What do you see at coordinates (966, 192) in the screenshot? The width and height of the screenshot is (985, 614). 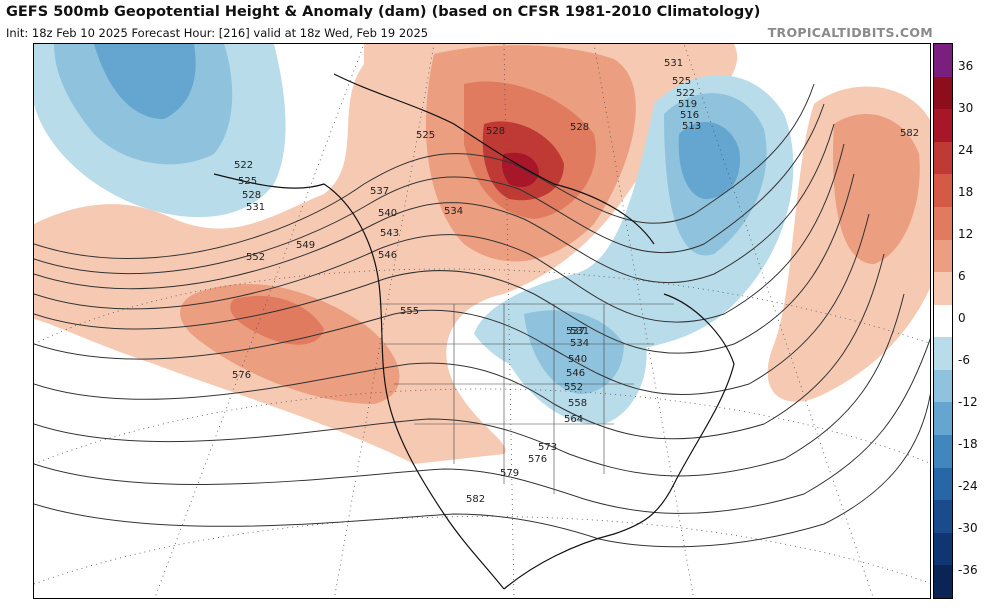 I see `colorbar-label: 18` at bounding box center [966, 192].